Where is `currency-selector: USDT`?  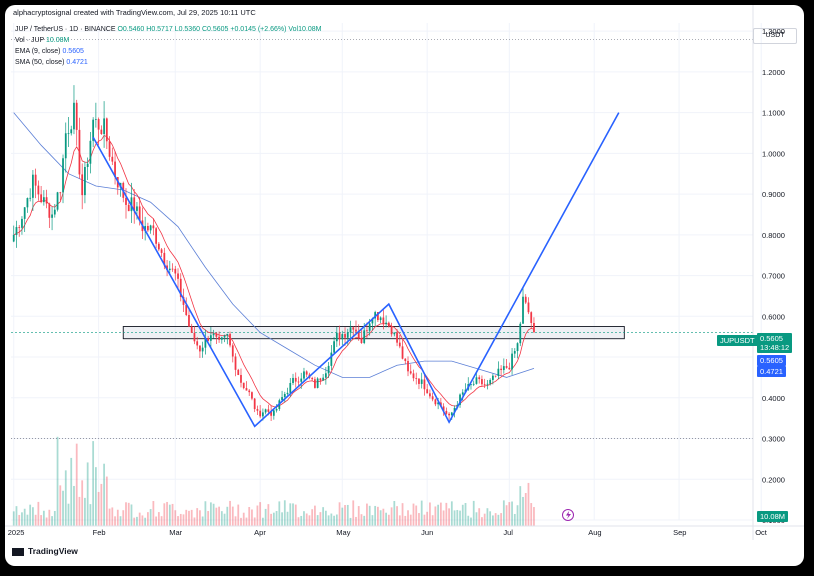 currency-selector: USDT is located at coordinates (775, 36).